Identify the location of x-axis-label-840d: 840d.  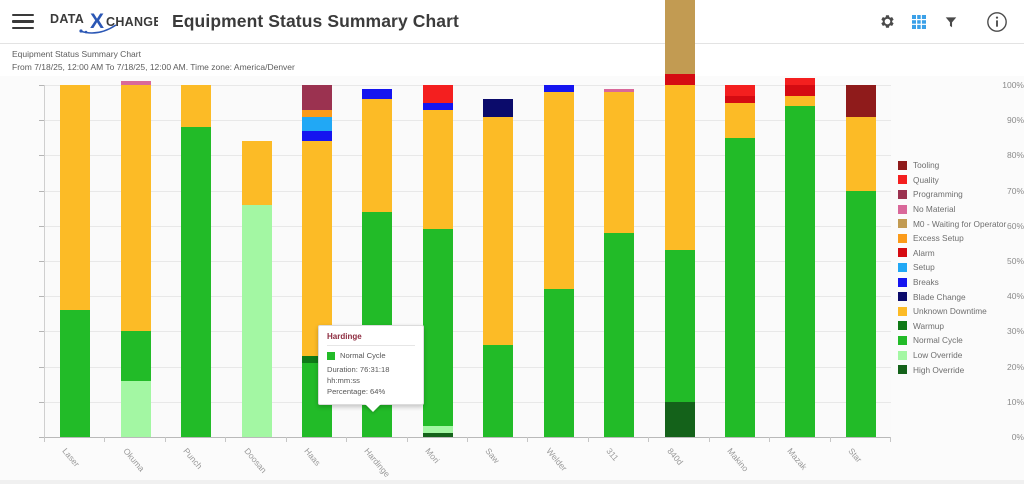
(674, 456).